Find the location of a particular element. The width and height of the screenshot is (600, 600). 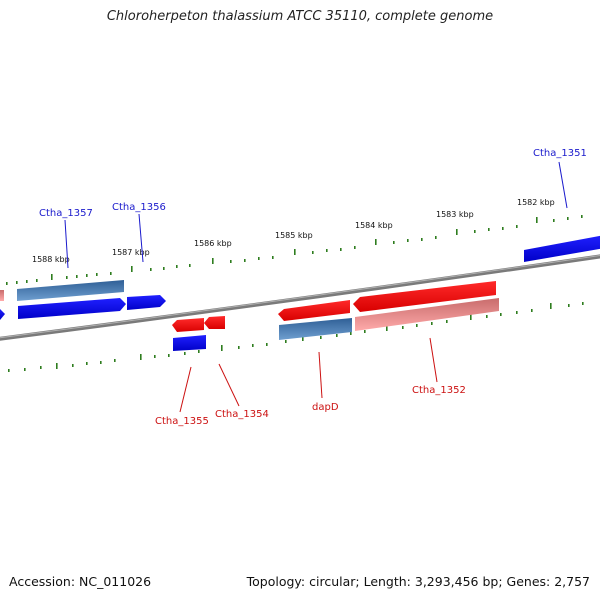

gene-label: Ctha_1351 is located at coordinates (560, 153).